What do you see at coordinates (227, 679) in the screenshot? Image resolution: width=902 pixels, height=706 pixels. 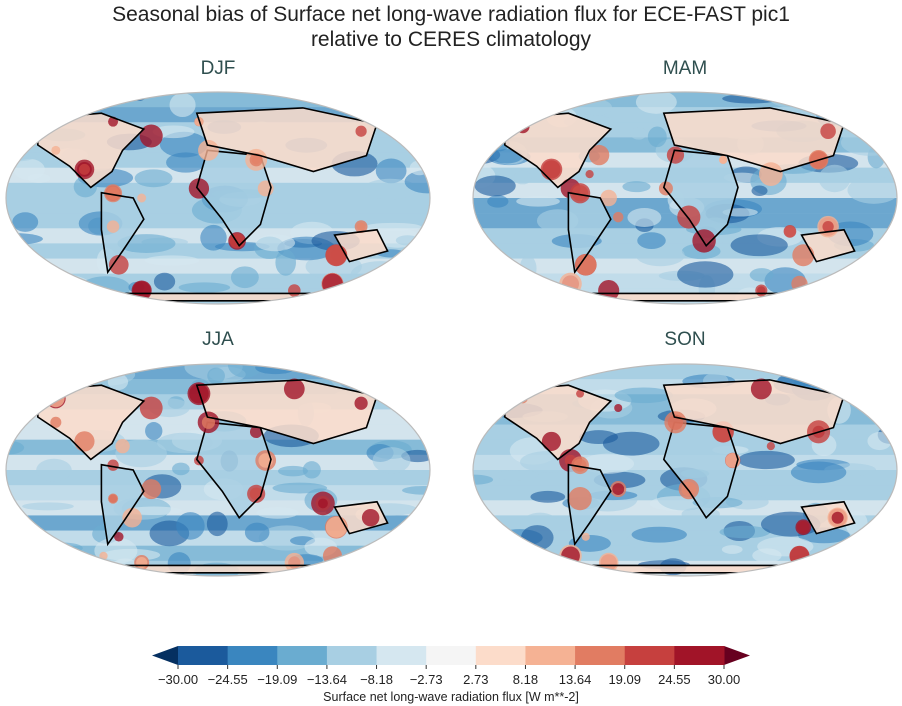 I see `colorbar-tick-label: −24.55` at bounding box center [227, 679].